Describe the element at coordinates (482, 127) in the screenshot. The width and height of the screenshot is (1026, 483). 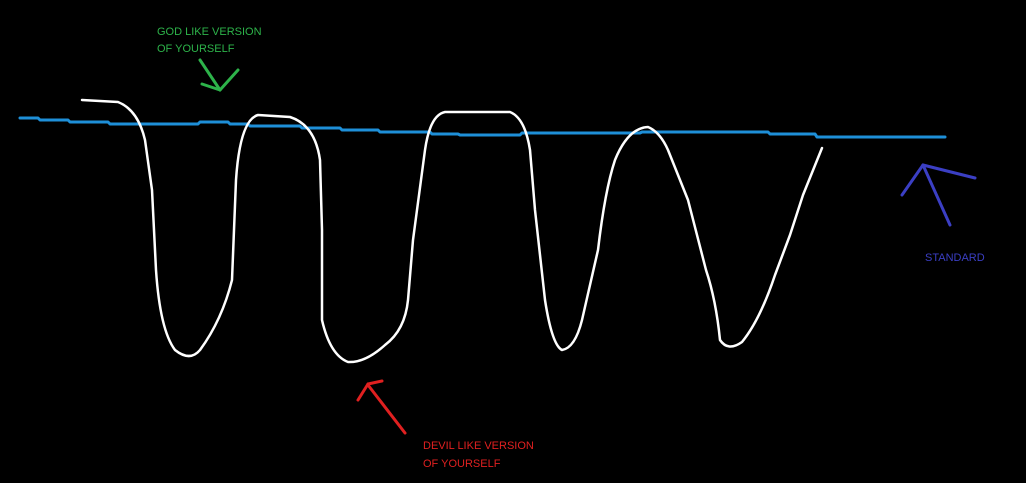
I see `standard-line` at that location.